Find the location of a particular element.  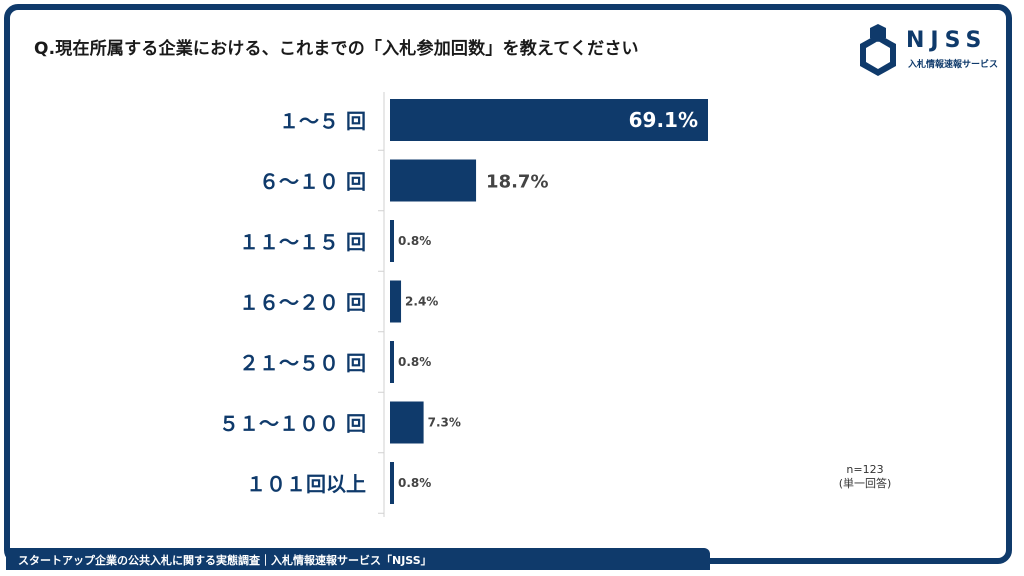

njss-logo: NJSS 入札情報速報サービス is located at coordinates (927, 52).